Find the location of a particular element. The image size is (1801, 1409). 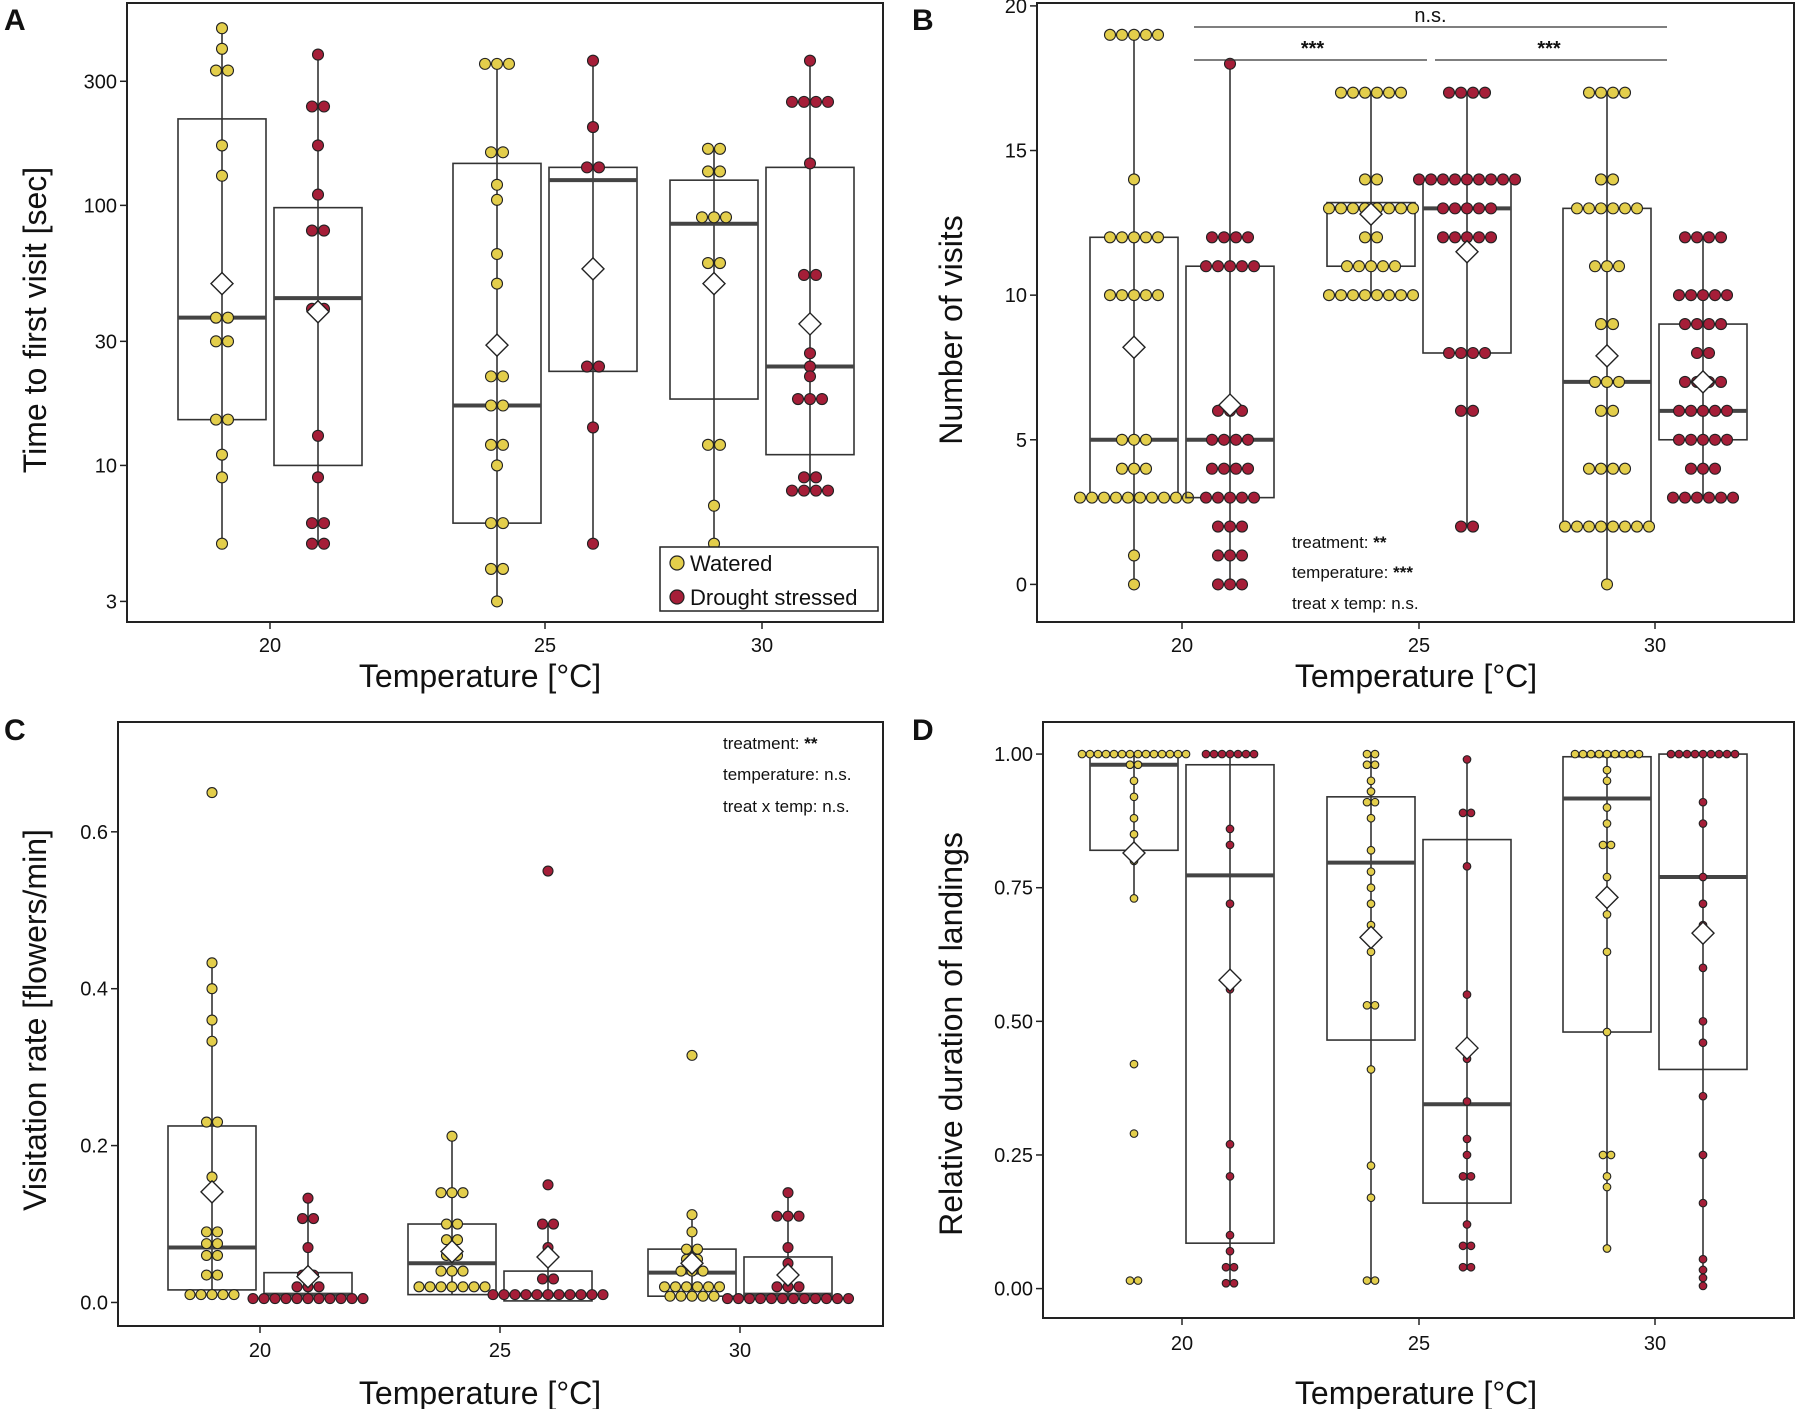

legend-box is located at coordinates (769, 579).